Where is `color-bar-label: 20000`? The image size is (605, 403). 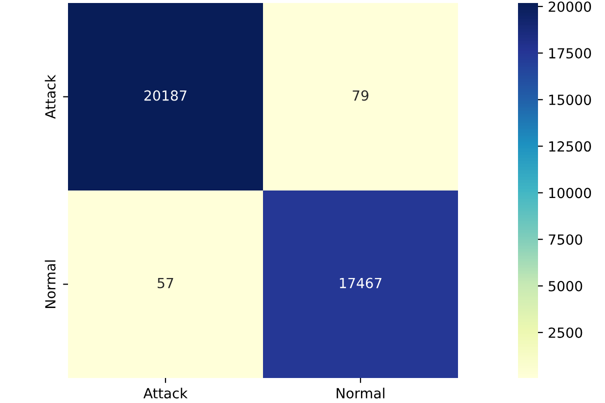 color-bar-label: 20000 is located at coordinates (569, 6).